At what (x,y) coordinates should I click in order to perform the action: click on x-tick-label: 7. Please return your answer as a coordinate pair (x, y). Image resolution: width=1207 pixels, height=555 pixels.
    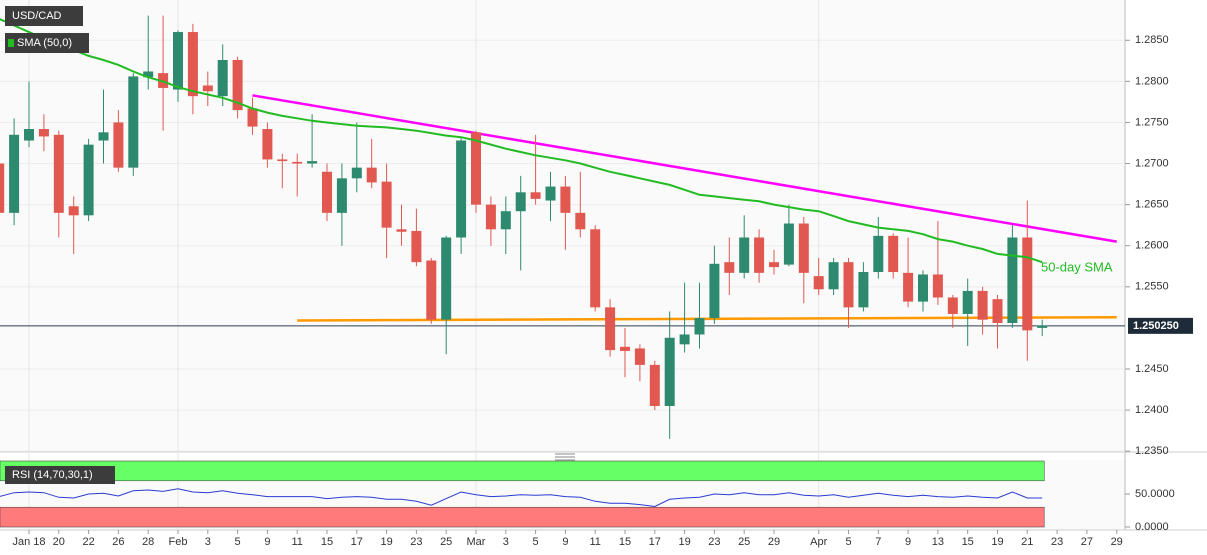
    Looking at the image, I should click on (878, 542).